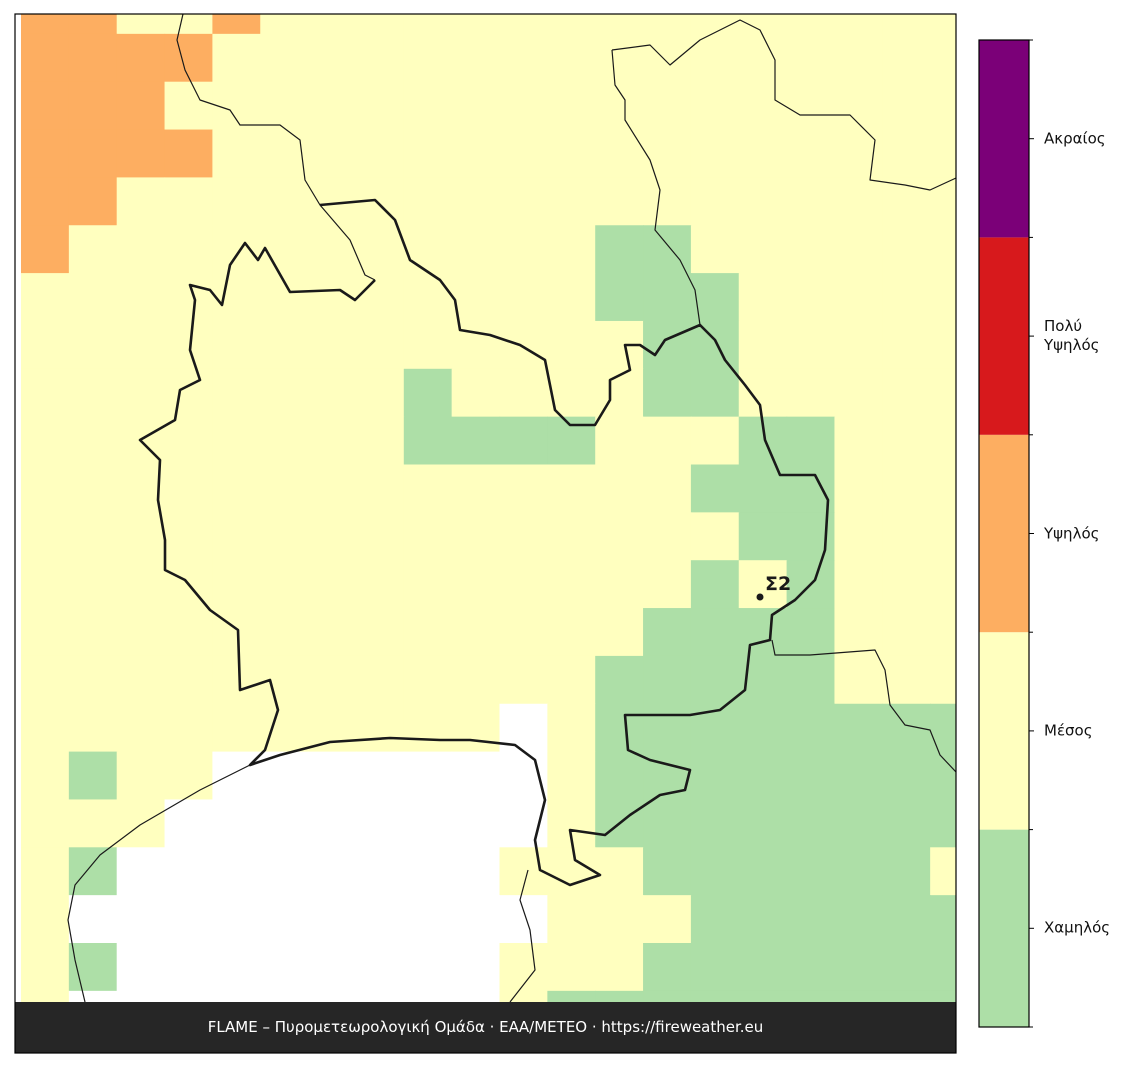 Image resolution: width=1131 pixels, height=1069 pixels. What do you see at coordinates (1077, 927) in the screenshot?
I see `colorbar-label: Χαμηλός` at bounding box center [1077, 927].